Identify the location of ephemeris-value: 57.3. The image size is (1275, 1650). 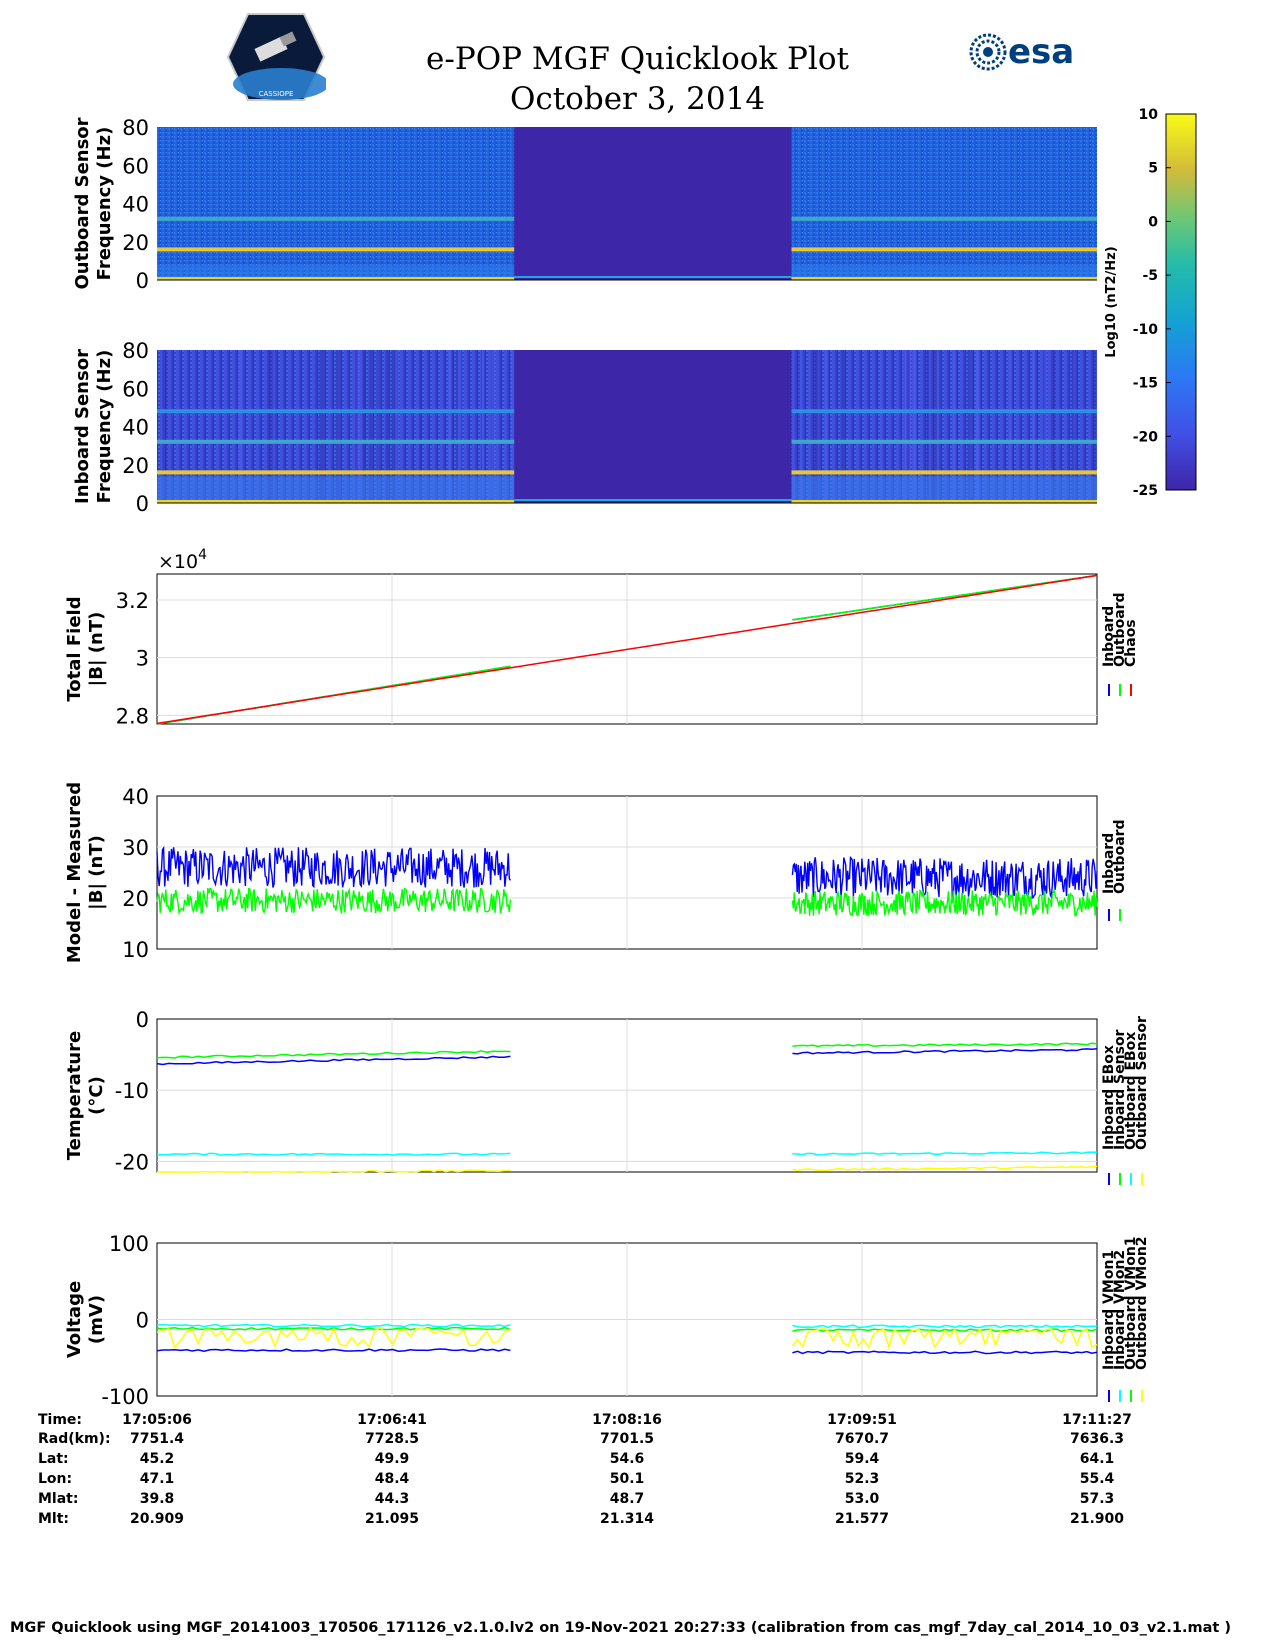
(1097, 1499).